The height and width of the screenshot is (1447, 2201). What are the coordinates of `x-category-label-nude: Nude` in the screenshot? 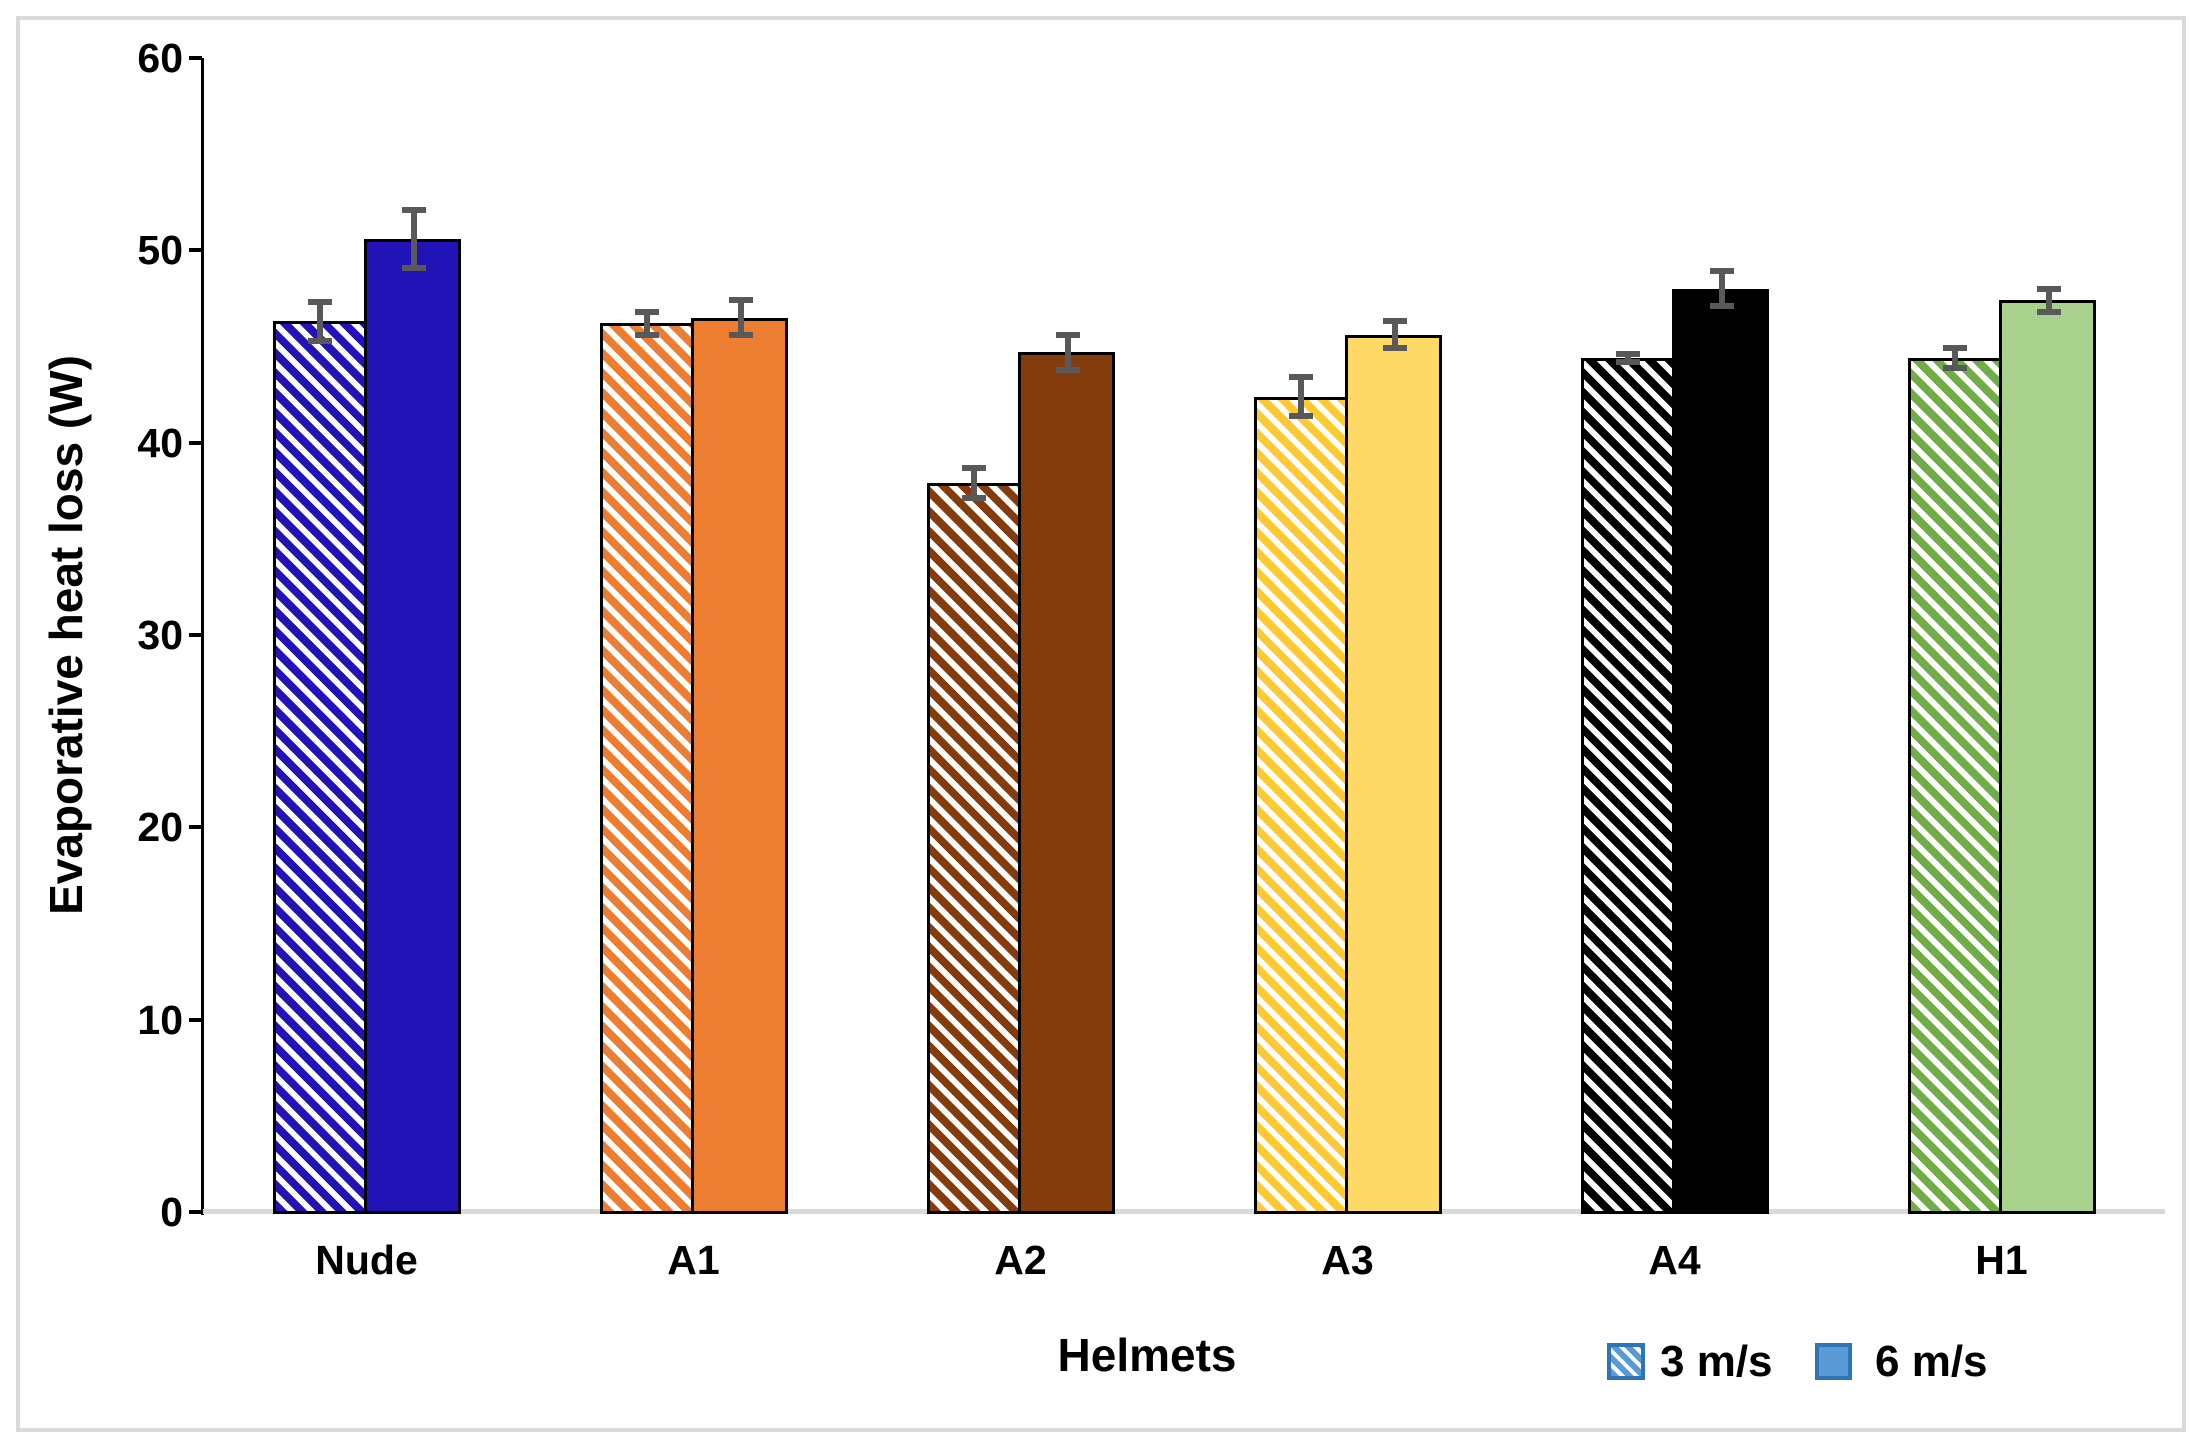 It's located at (366, 1260).